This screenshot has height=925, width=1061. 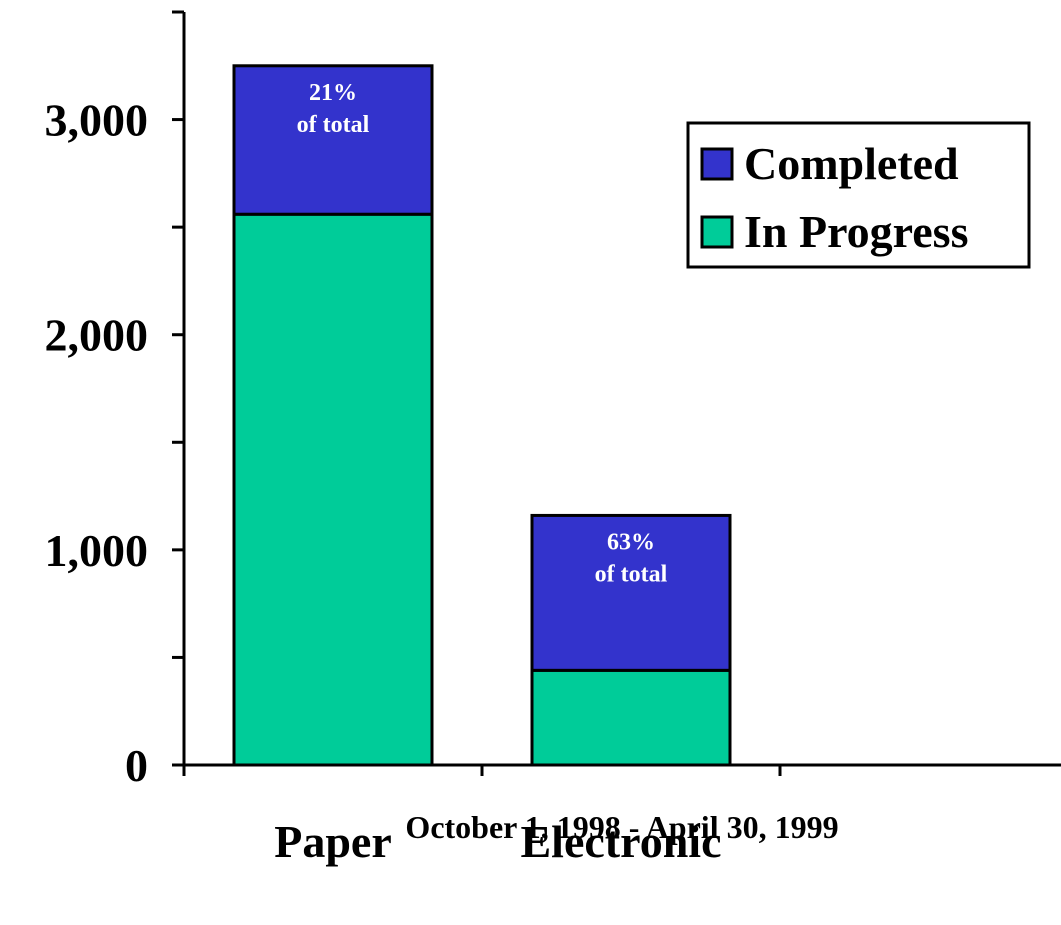 I want to click on data-label-electronic: of total, so click(x=631, y=574).